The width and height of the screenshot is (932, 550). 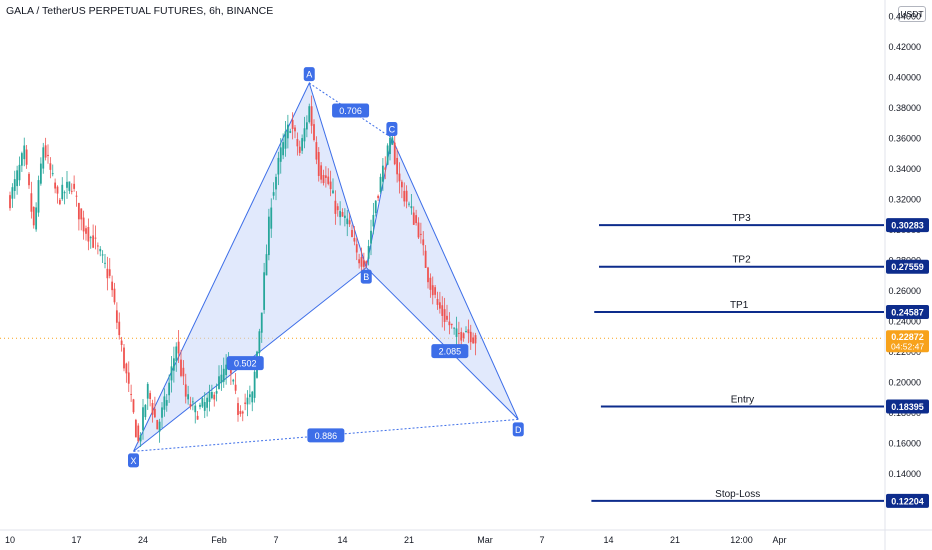 What do you see at coordinates (907, 313) in the screenshot?
I see `level-price-badge-text: 0.24587` at bounding box center [907, 313].